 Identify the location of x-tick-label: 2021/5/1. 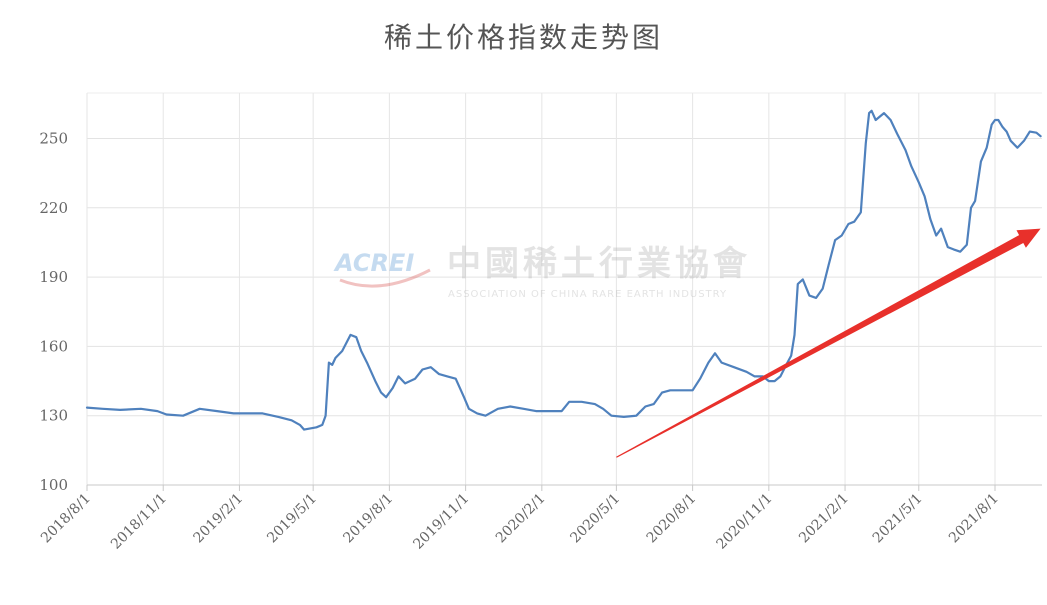
(898, 519).